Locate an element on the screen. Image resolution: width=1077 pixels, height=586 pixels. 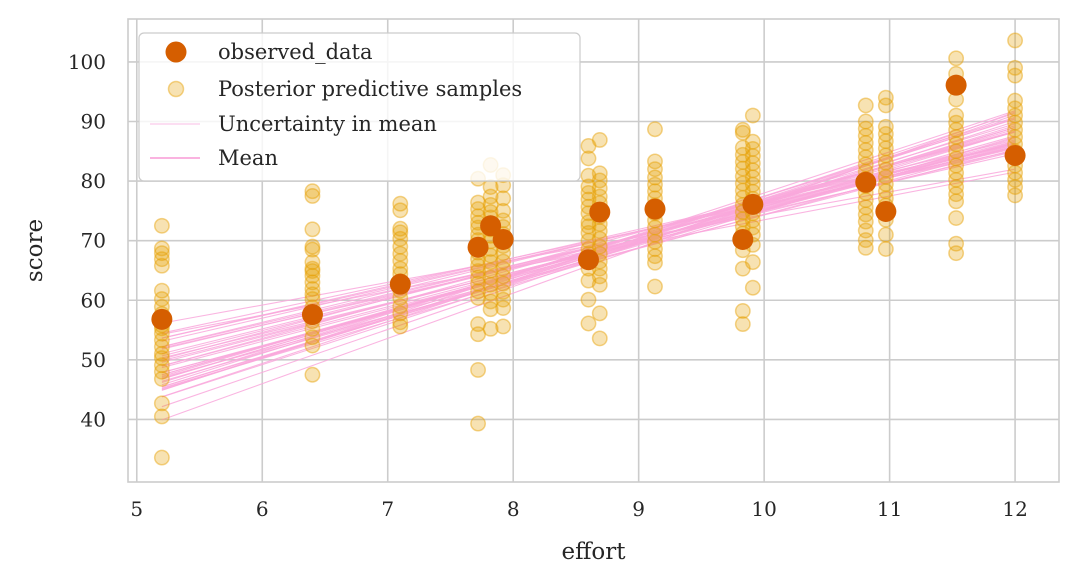
legend-label-observed: observed_data is located at coordinates (295, 52).